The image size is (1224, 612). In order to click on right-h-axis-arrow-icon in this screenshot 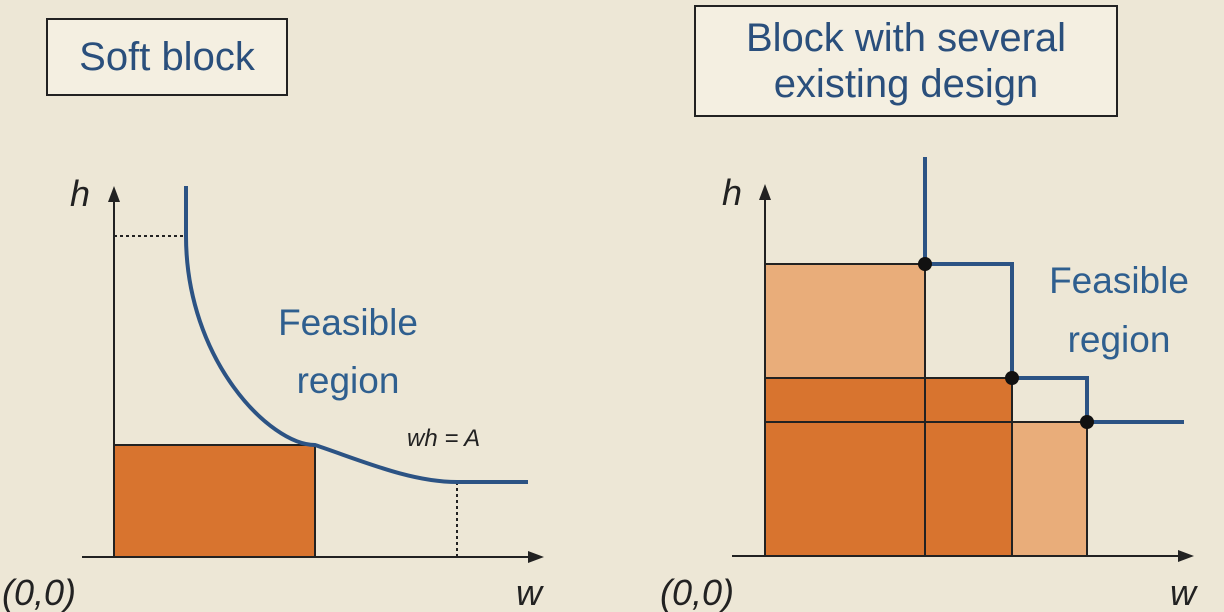, I will do `click(765, 192)`.